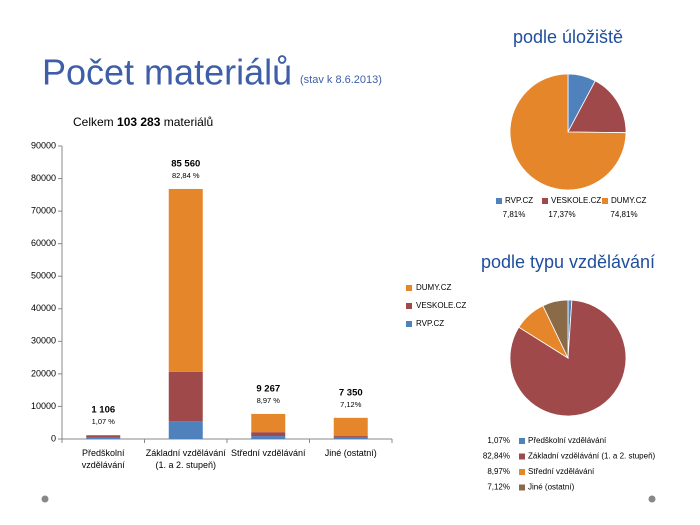  Describe the element at coordinates (351, 392) in the screenshot. I see `bar-total-label: 7 350` at that location.